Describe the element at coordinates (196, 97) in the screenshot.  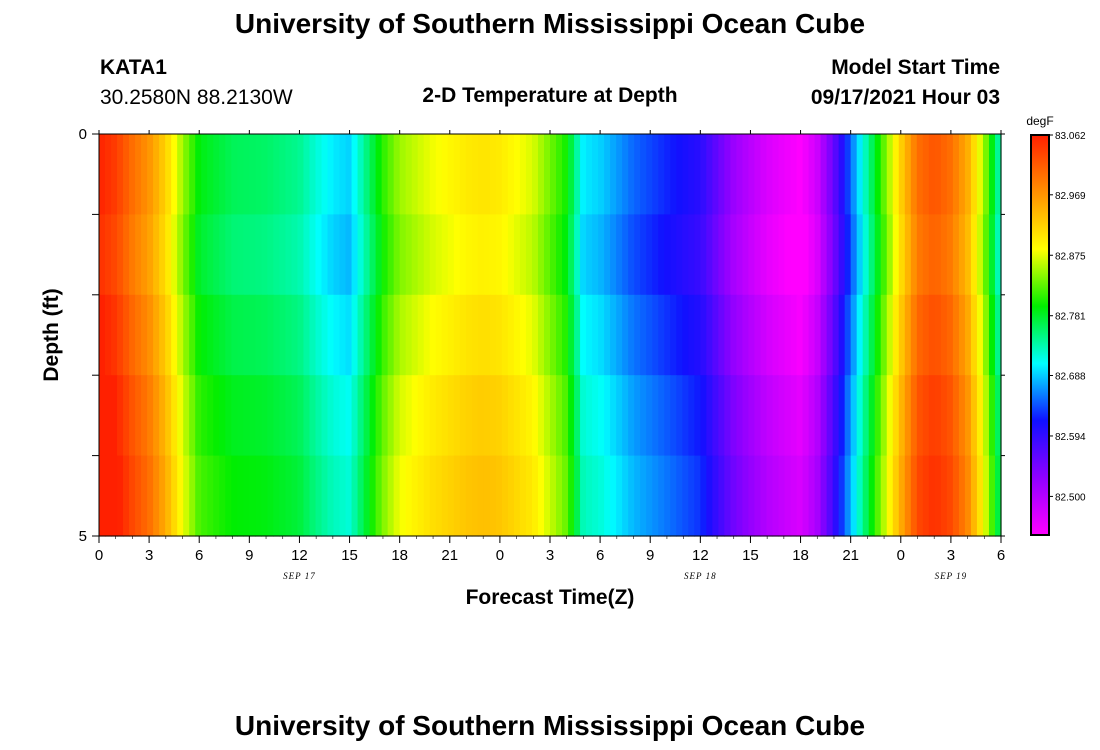
I see `station-coords: 30.2580N 88.2130W` at that location.